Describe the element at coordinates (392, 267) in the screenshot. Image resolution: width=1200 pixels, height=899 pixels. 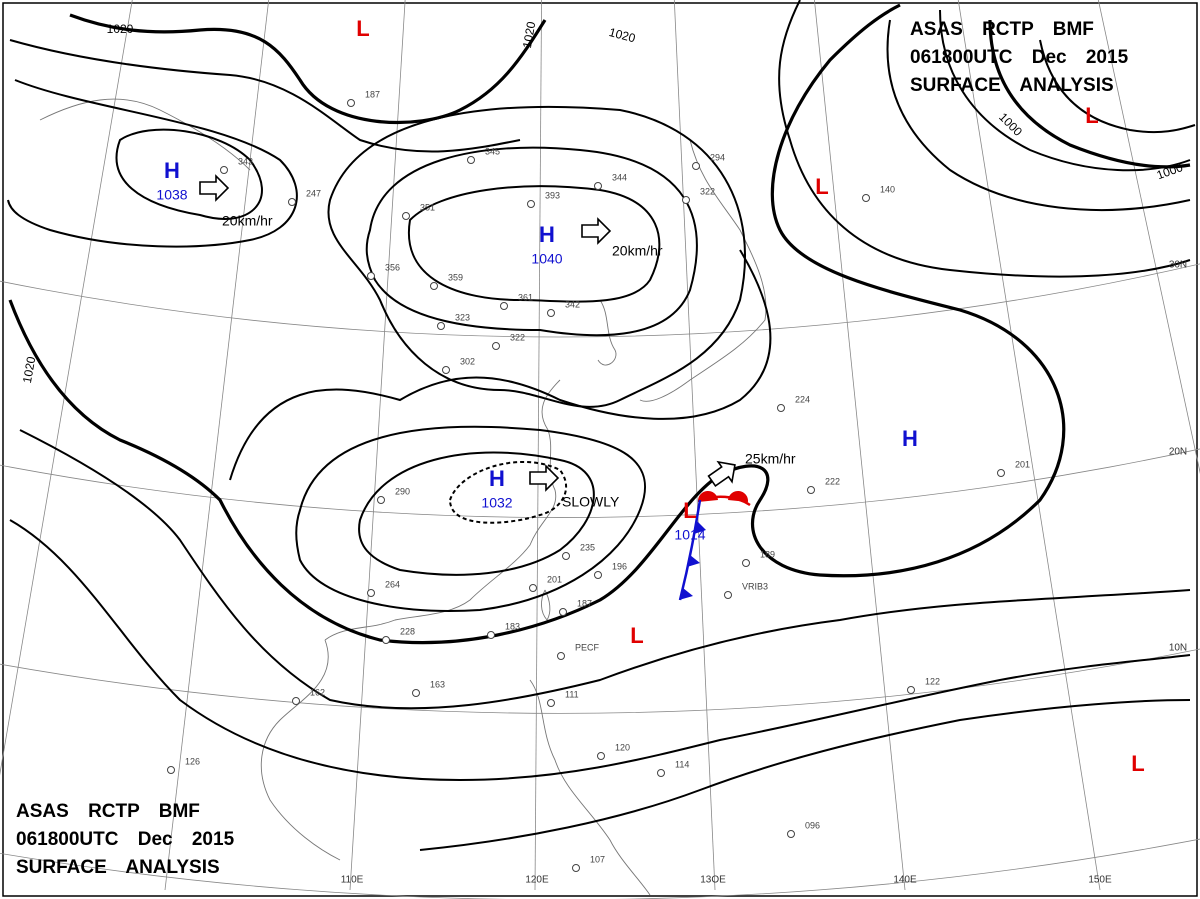
I see `station-value: 356` at that location.